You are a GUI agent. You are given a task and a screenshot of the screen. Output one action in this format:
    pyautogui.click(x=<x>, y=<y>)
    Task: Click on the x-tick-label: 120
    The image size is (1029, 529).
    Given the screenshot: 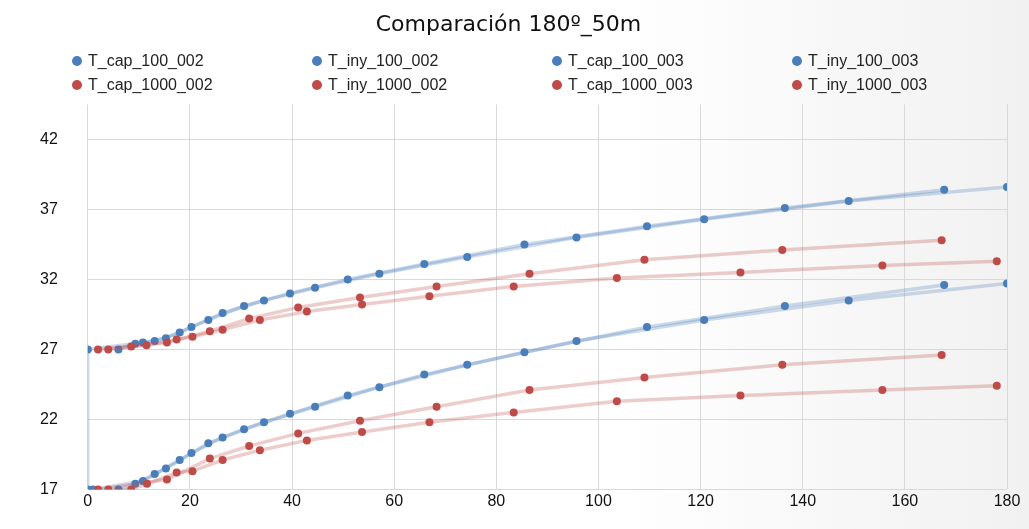 What is the action you would take?
    pyautogui.click(x=701, y=501)
    